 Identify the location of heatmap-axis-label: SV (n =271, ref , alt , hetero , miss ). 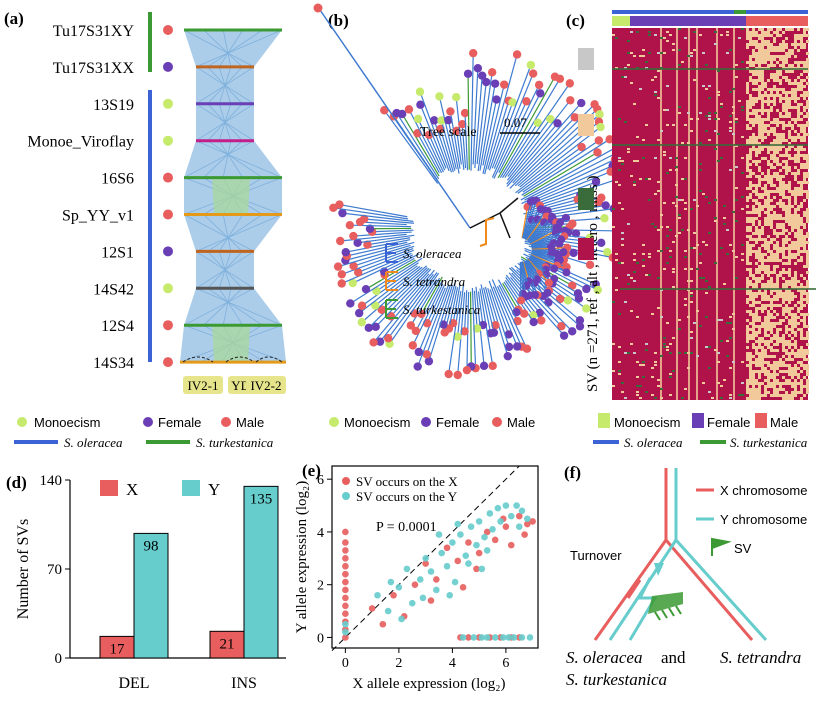
(593, 284).